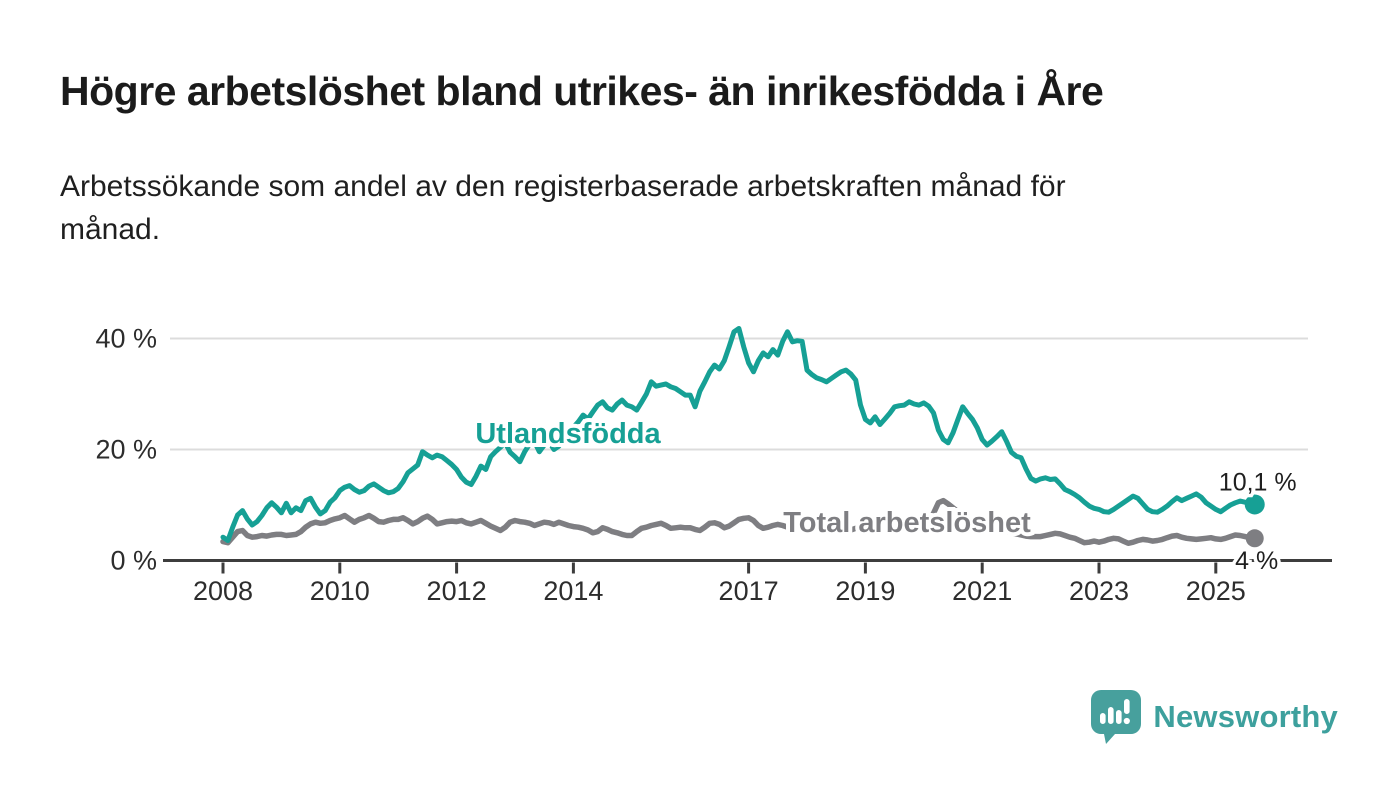  Describe the element at coordinates (568, 434) in the screenshot. I see `series-label-utlandsfodda: Utlandsfödda` at that location.